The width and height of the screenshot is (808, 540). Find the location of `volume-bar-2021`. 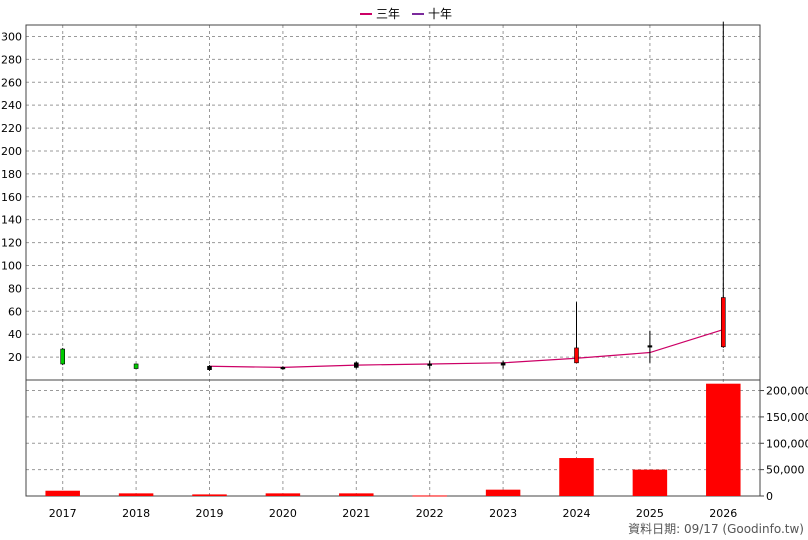

volume-bar-2021 is located at coordinates (356, 494).